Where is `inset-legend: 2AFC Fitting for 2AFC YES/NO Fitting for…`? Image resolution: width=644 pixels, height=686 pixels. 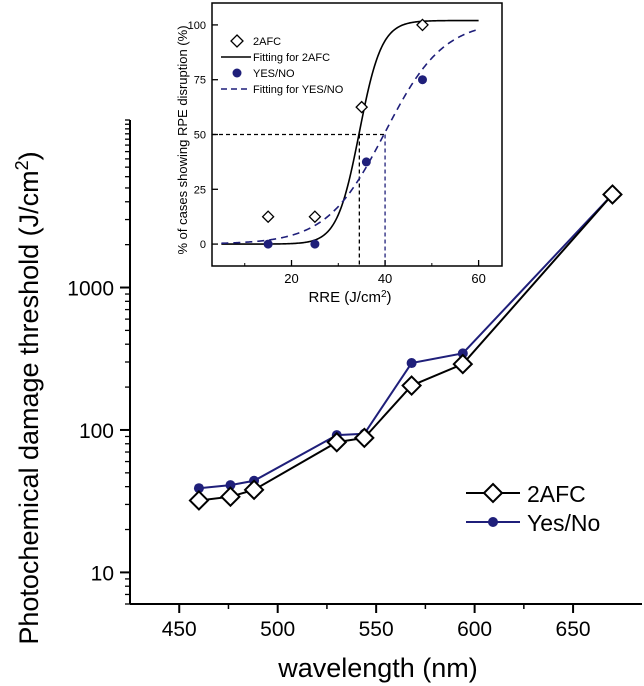 inset-legend: 2AFC Fitting for 2AFC YES/NO Fitting for… is located at coordinates (282, 65).